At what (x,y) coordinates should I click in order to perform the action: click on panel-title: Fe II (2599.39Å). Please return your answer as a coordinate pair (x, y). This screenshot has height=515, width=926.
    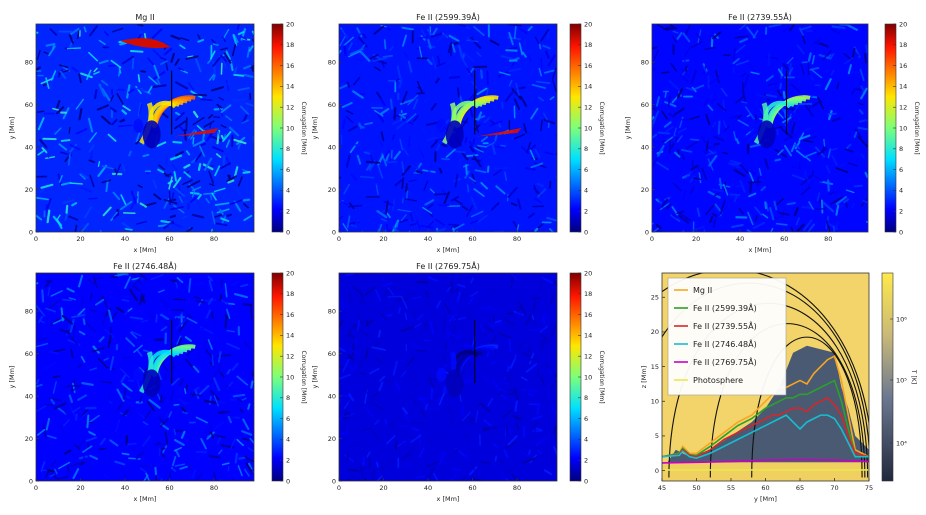
    Looking at the image, I should click on (448, 16).